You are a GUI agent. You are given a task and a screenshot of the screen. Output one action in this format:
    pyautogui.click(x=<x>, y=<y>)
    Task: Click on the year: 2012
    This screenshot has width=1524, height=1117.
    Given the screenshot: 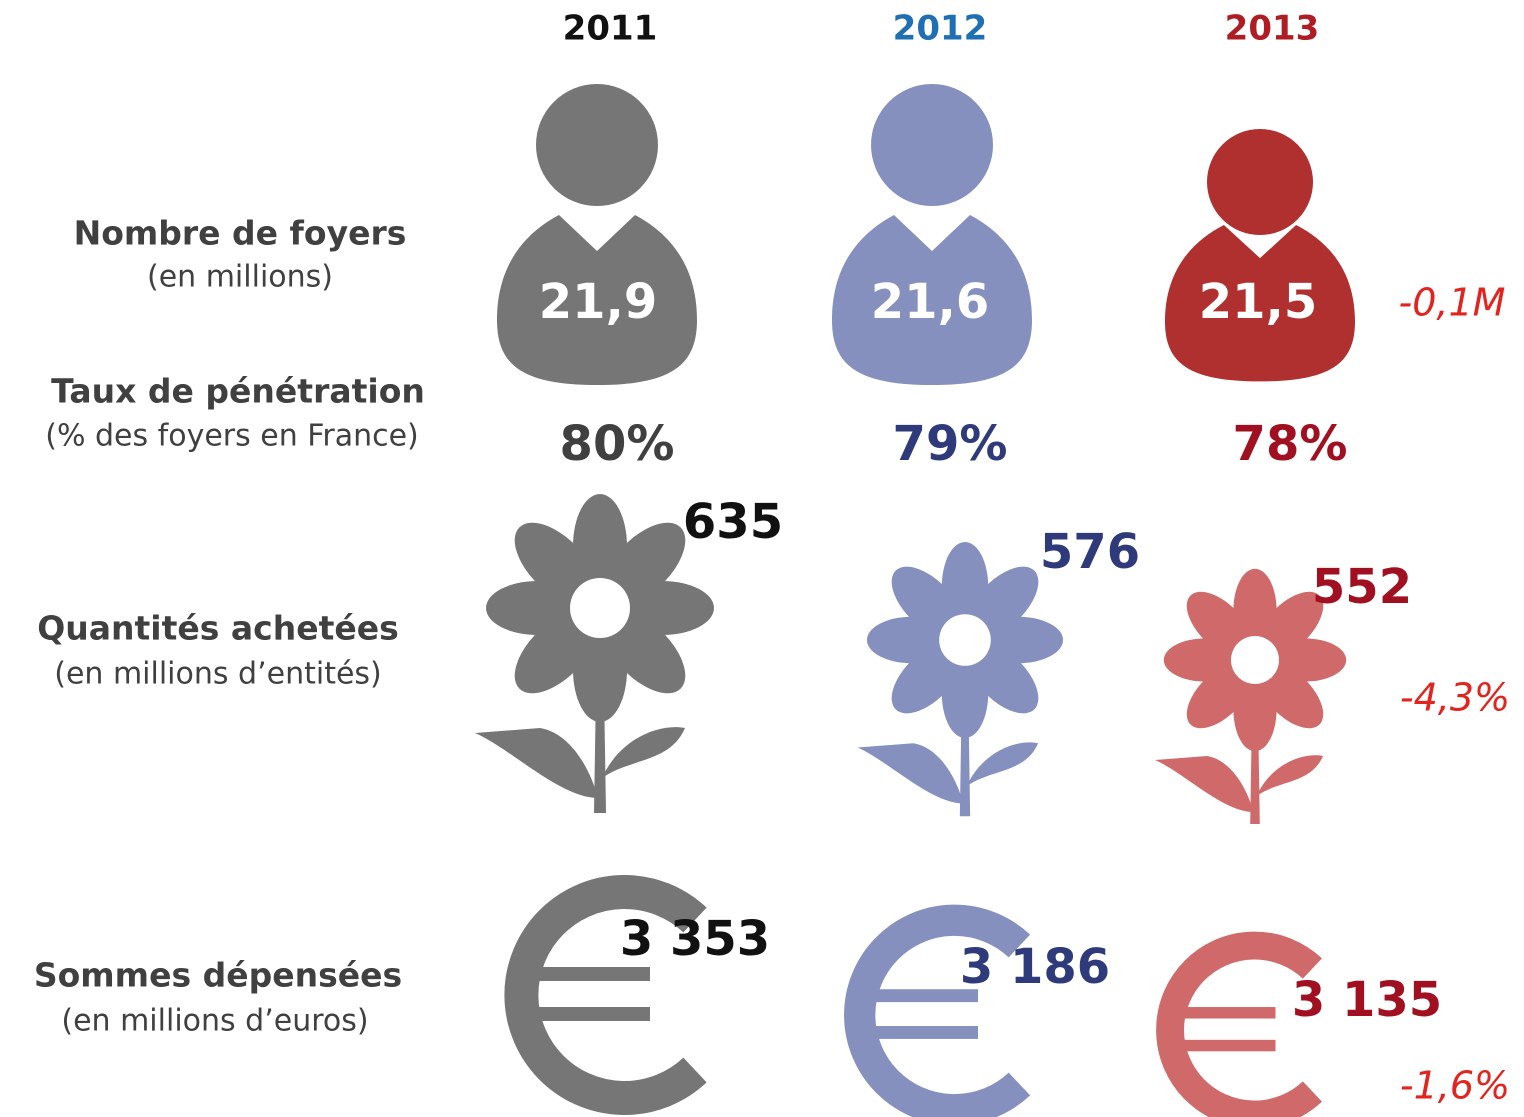 What is the action you would take?
    pyautogui.click(x=940, y=29)
    